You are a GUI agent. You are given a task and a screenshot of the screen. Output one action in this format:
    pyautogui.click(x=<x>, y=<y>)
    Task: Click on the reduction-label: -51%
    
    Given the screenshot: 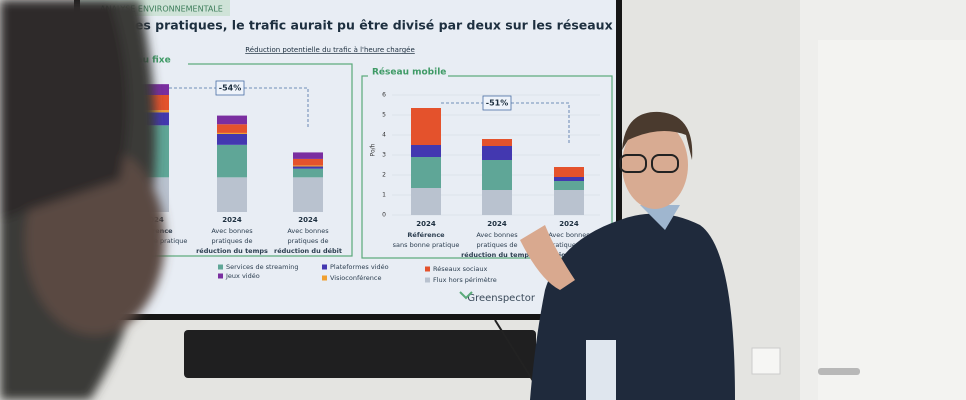 What is the action you would take?
    pyautogui.click(x=497, y=103)
    